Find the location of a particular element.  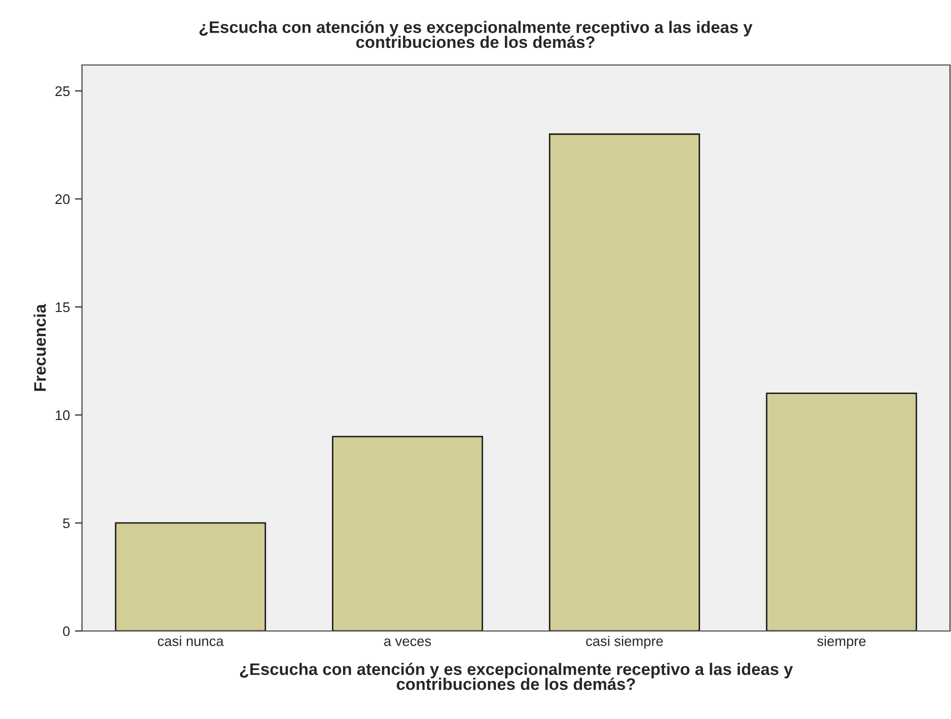

y-tick-label: 25 is located at coordinates (62, 91).